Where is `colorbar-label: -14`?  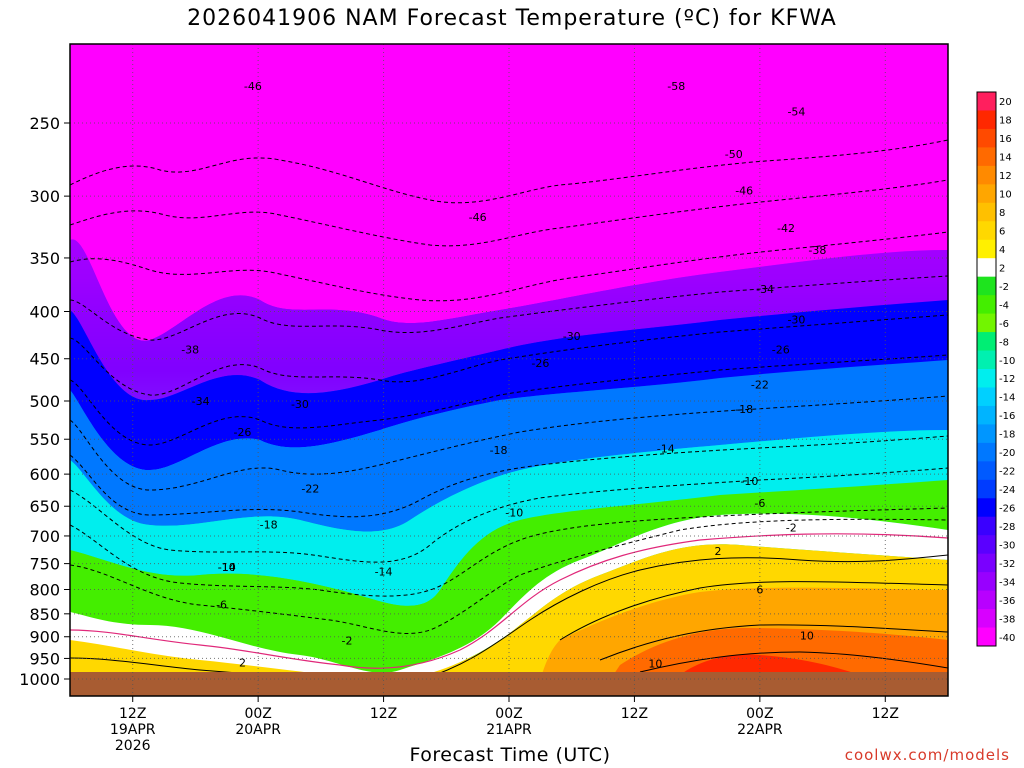 colorbar-label: -14 is located at coordinates (1007, 398).